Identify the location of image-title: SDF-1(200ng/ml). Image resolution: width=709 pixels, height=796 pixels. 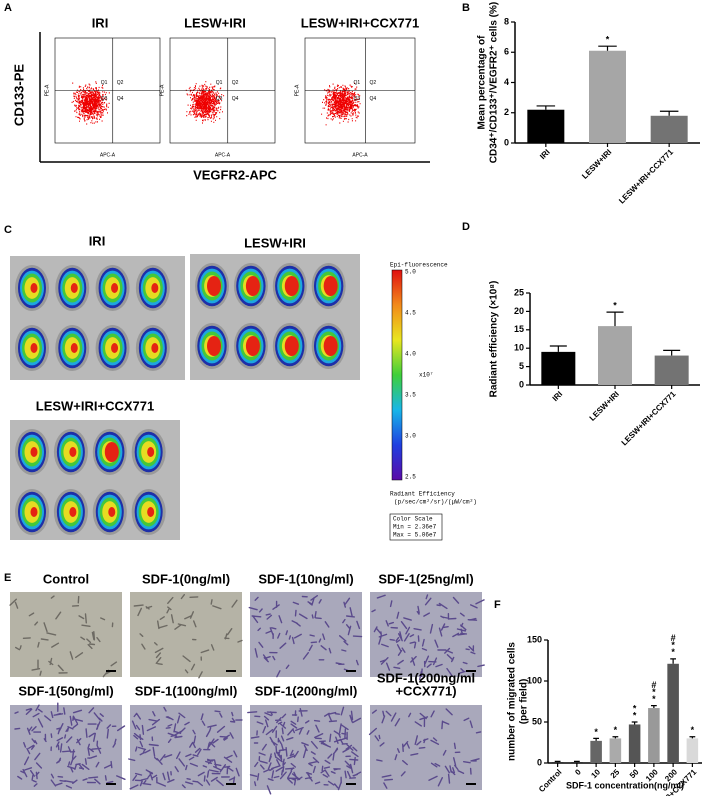
(306, 690).